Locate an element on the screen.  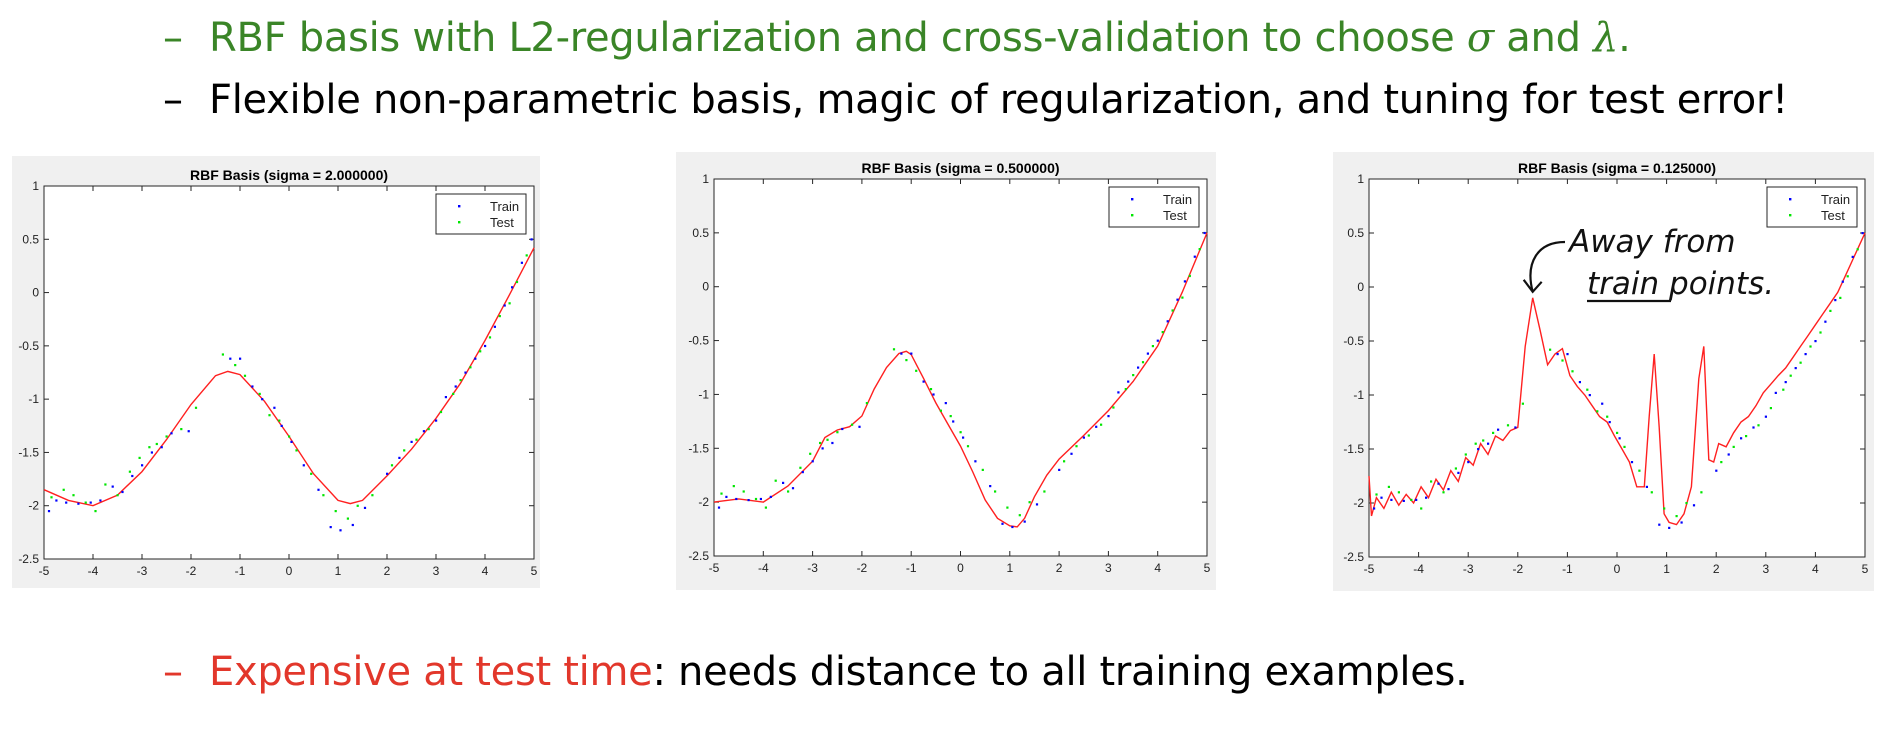
chart-title: RBF Basis (sigma = 2.000000) is located at coordinates (289, 175).